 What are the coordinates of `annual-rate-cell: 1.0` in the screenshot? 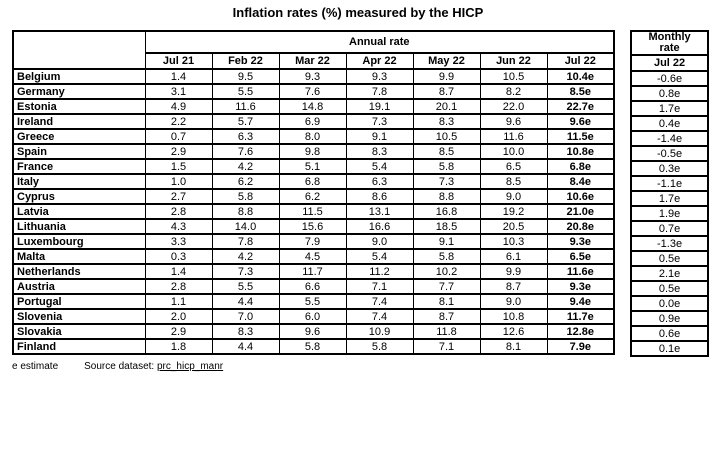 It's located at (178, 181).